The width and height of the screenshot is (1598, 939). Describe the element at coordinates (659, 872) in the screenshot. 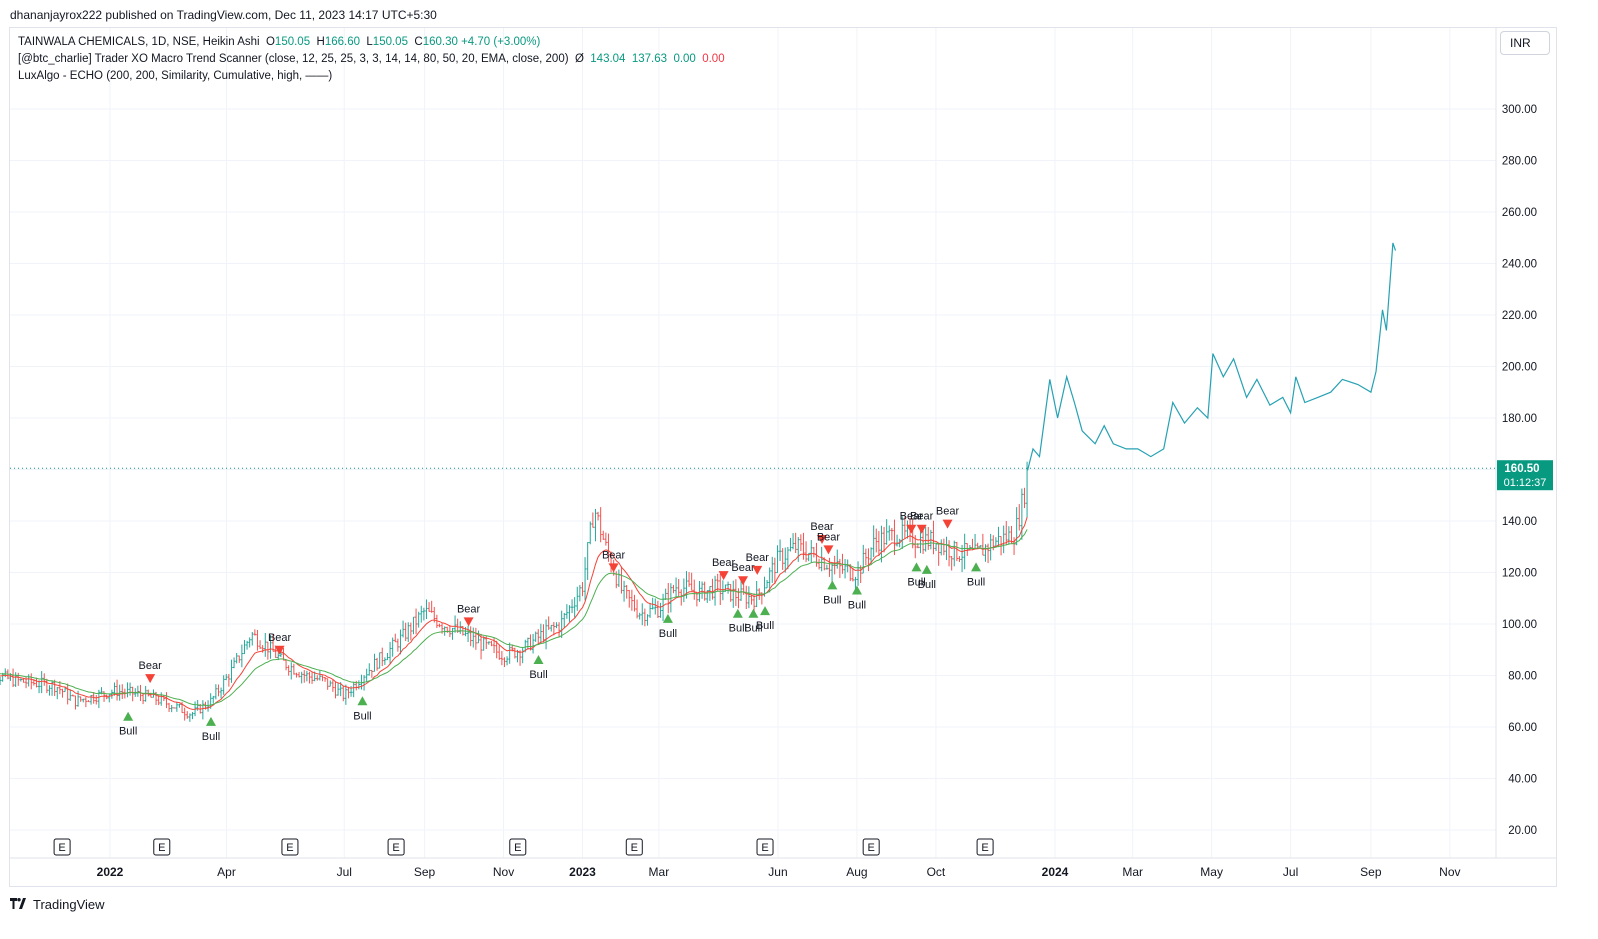

I see `x-tick-label: Mar` at that location.